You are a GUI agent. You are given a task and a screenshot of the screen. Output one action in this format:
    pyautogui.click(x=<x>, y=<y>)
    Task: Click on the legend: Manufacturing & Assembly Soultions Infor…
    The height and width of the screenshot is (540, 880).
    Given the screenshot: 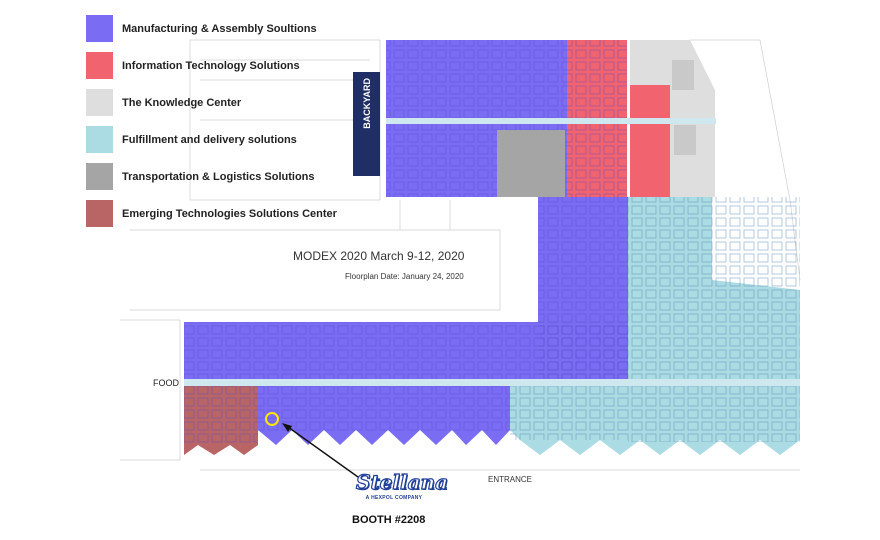 What is the action you would take?
    pyautogui.click(x=211, y=121)
    